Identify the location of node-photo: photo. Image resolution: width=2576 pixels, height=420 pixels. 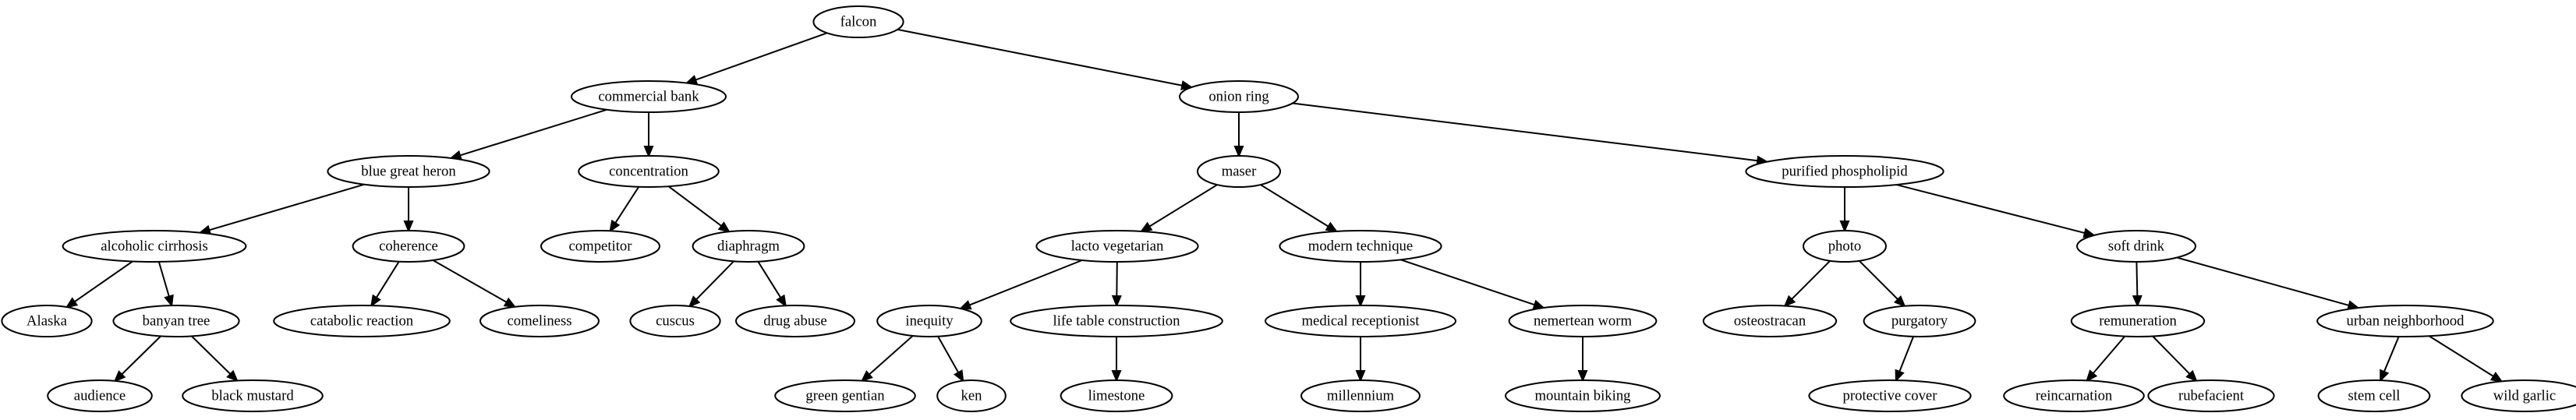
(1845, 247).